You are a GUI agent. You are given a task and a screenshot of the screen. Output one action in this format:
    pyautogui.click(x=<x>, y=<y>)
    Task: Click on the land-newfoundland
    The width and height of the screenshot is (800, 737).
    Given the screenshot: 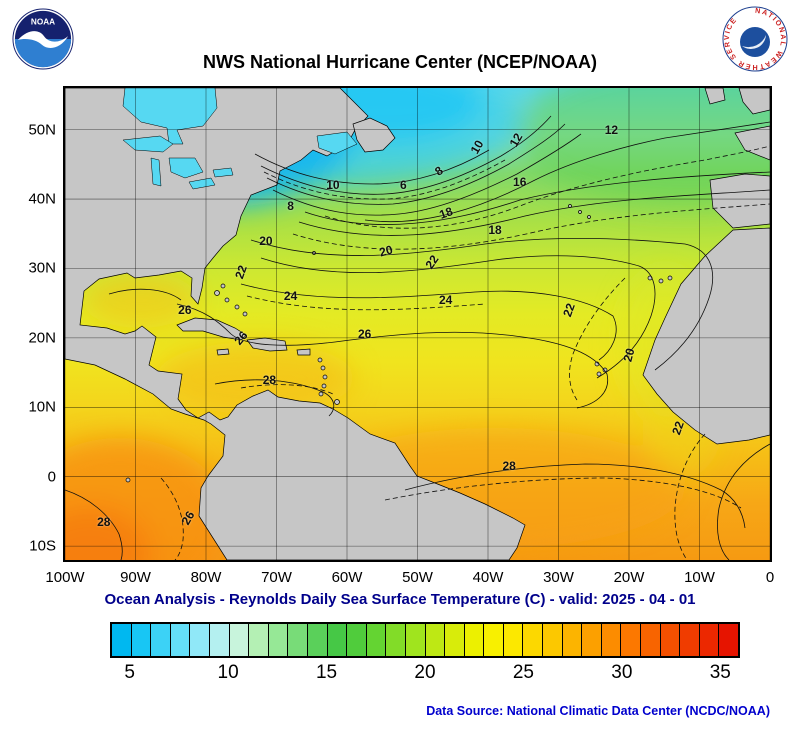 What is the action you would take?
    pyautogui.click(x=374, y=135)
    